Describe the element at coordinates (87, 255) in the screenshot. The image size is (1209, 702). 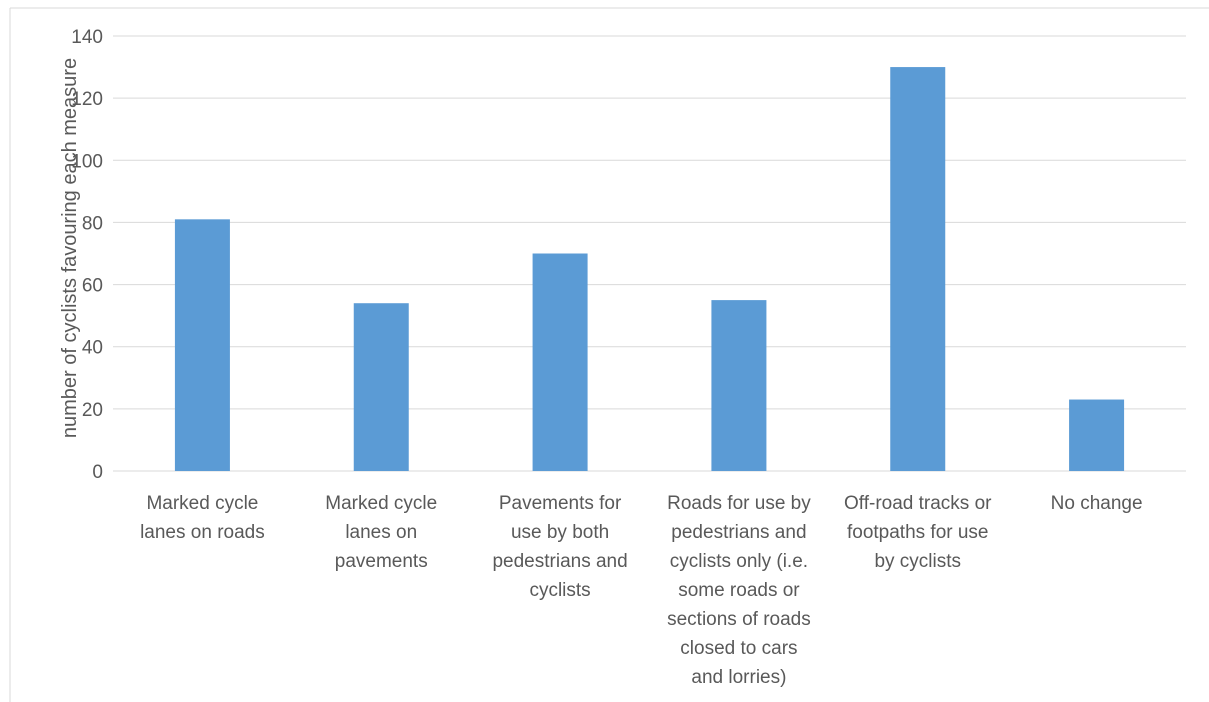
I see `y-axis-ticks: 0 20 40 60 80 100 120 140` at that location.